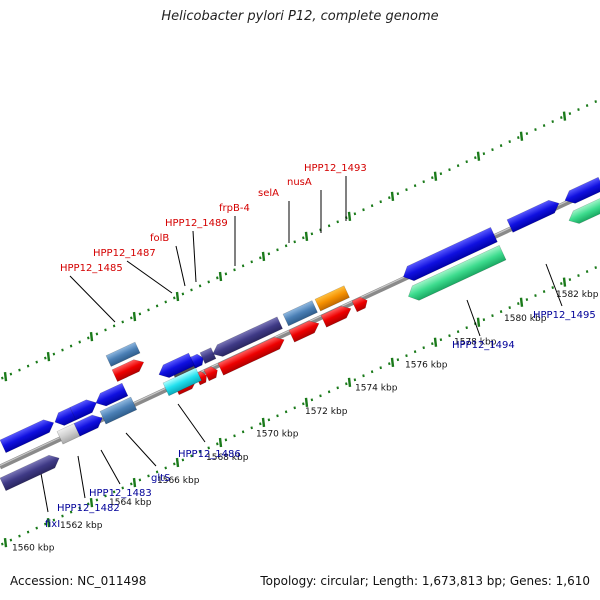 The image size is (600, 600). Describe the element at coordinates (124, 253) in the screenshot. I see `gene-label-hpp12-1487: HPP12_1487` at that location.